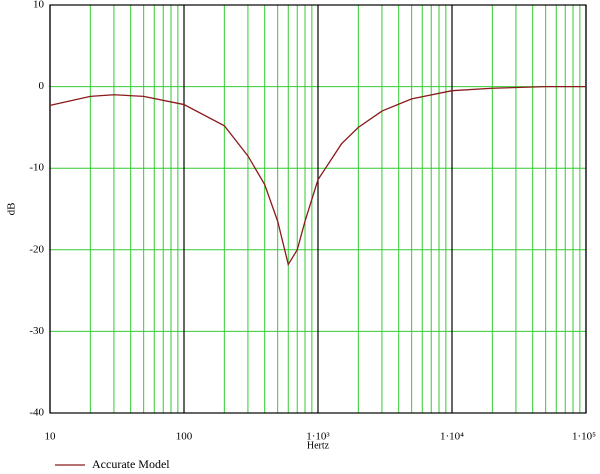 The image size is (600, 474). I want to click on y-tick-label: -20, so click(36, 249).